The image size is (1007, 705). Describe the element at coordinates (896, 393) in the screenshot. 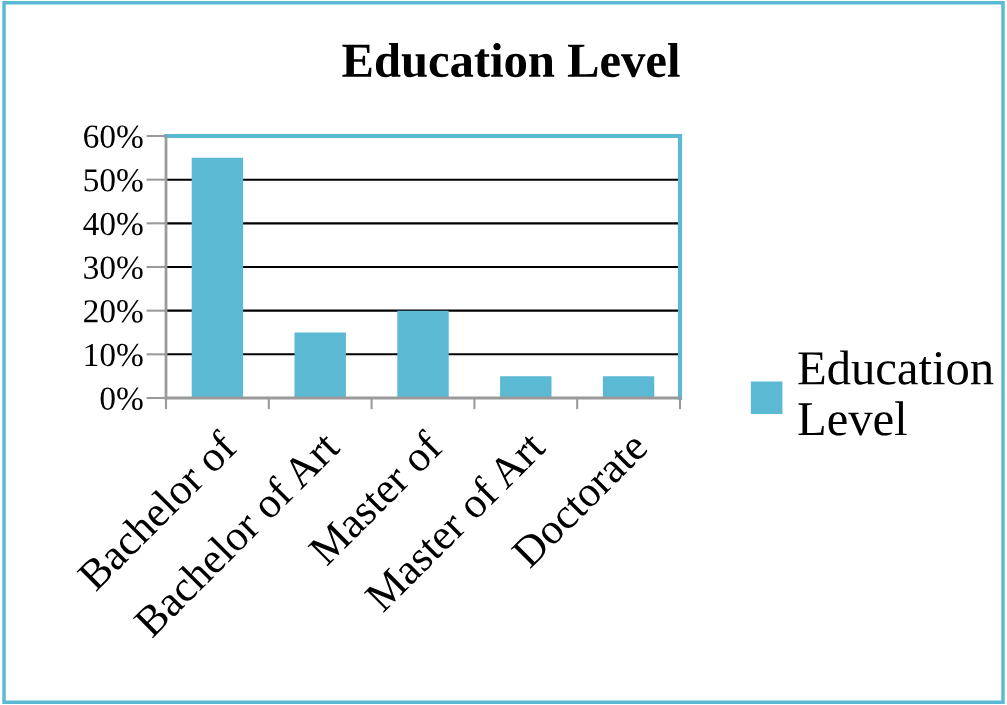

I see `legend-label: Education Level` at that location.